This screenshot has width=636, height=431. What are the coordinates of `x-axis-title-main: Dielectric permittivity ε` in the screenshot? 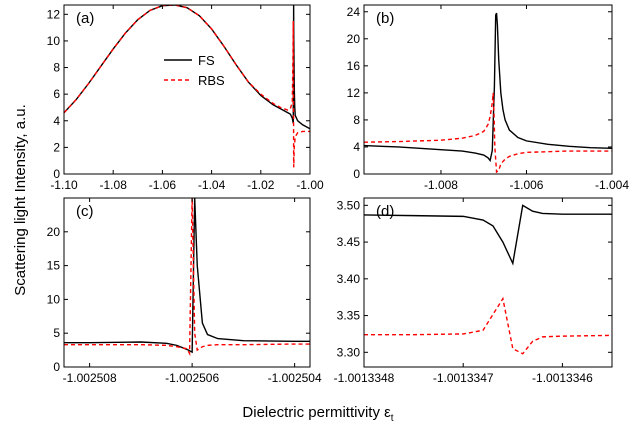 It's located at (316, 412).